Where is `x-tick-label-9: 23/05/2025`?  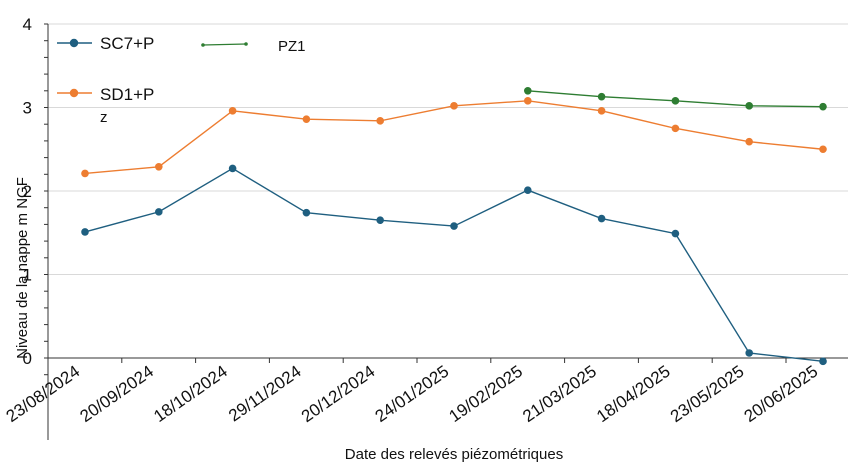
x-tick-label-9: 23/05/2025 is located at coordinates (707, 394).